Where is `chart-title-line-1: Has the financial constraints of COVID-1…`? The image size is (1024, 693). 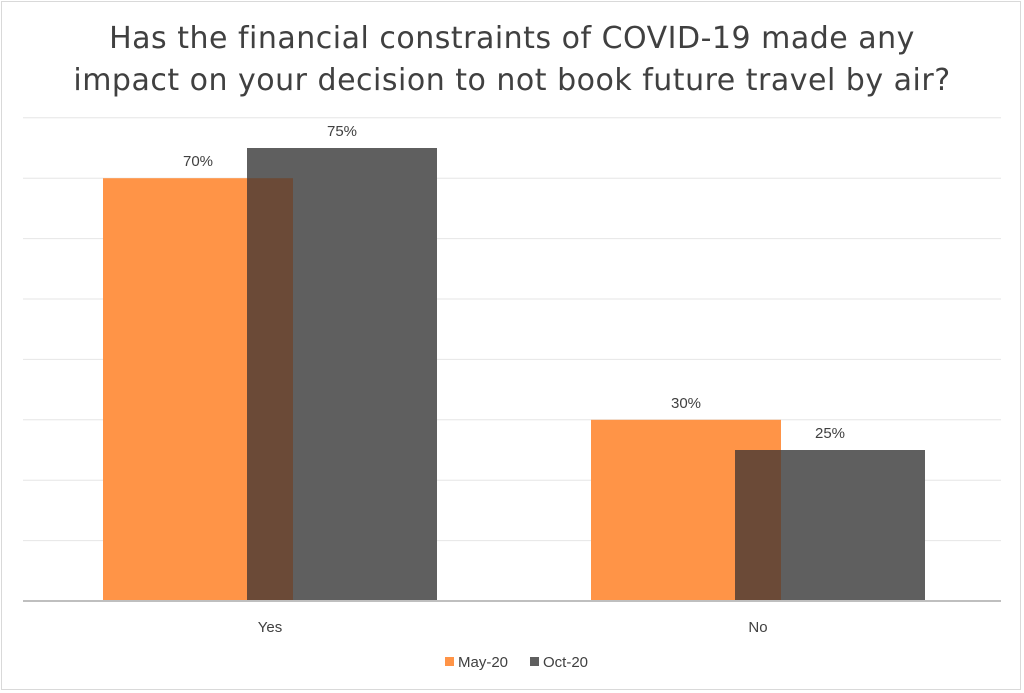
chart-title-line-1: Has the financial constraints of COVID-1… is located at coordinates (512, 38).